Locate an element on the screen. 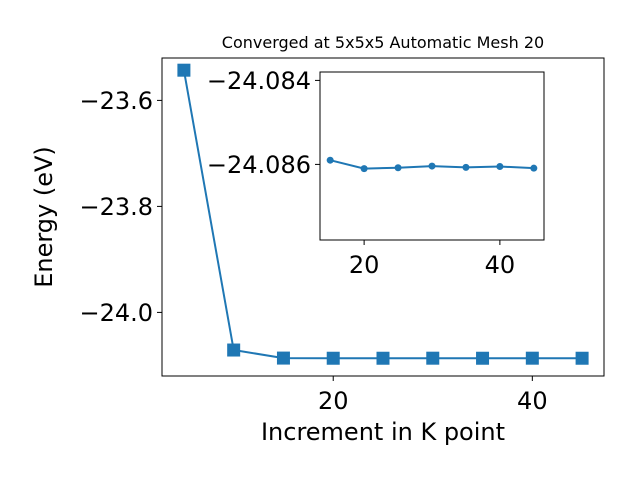  main-y-tick-label: −24.0 is located at coordinates (116, 313).